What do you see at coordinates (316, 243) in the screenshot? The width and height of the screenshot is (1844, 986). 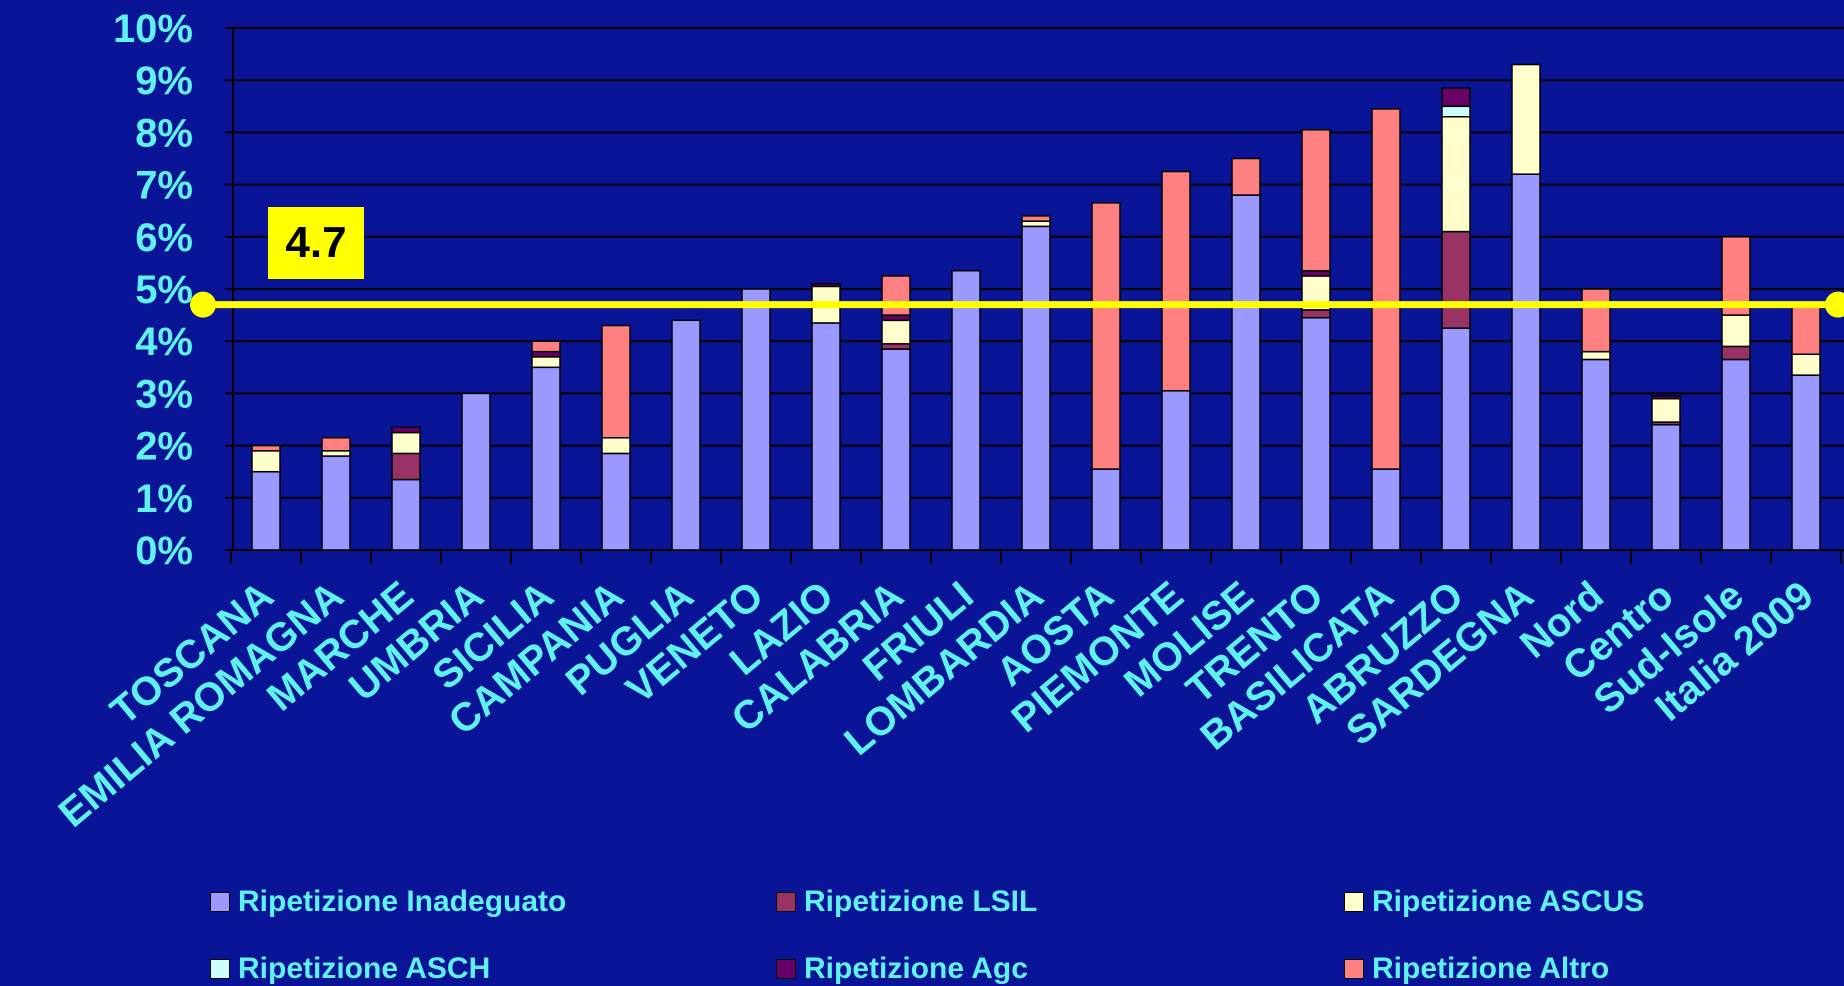 I see `reference-value-label: 4.7` at bounding box center [316, 243].